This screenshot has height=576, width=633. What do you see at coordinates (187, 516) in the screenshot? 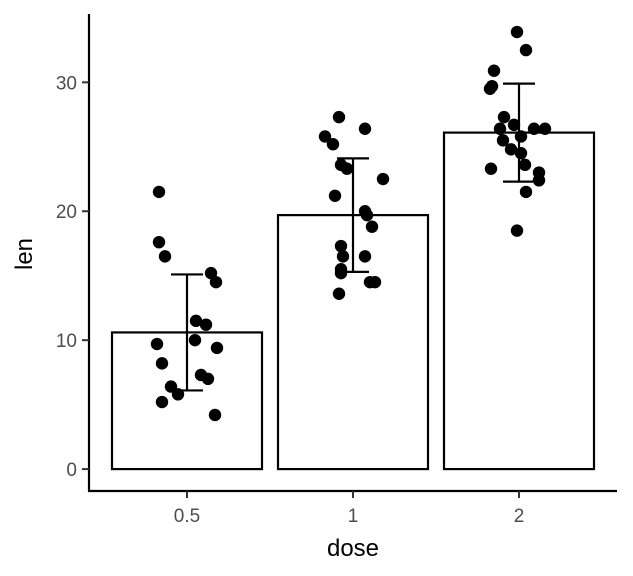
I see `x-tick-label: 0.5` at bounding box center [187, 516].